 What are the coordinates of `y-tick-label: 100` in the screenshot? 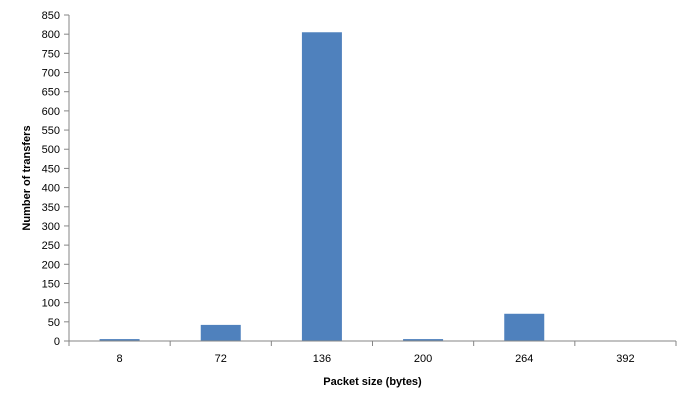 It's located at (51, 304).